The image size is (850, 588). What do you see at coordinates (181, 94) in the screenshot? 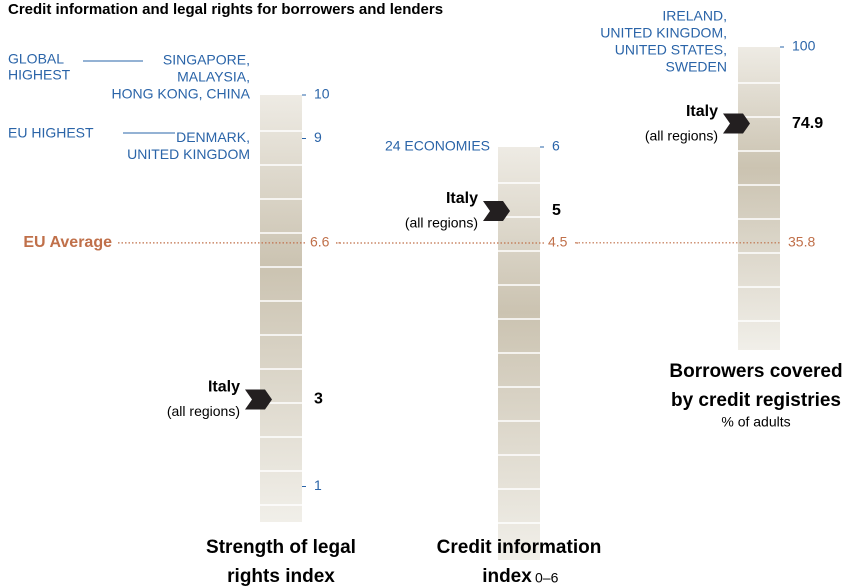
I see `annotation-label: HONG KONG, CHINA` at bounding box center [181, 94].